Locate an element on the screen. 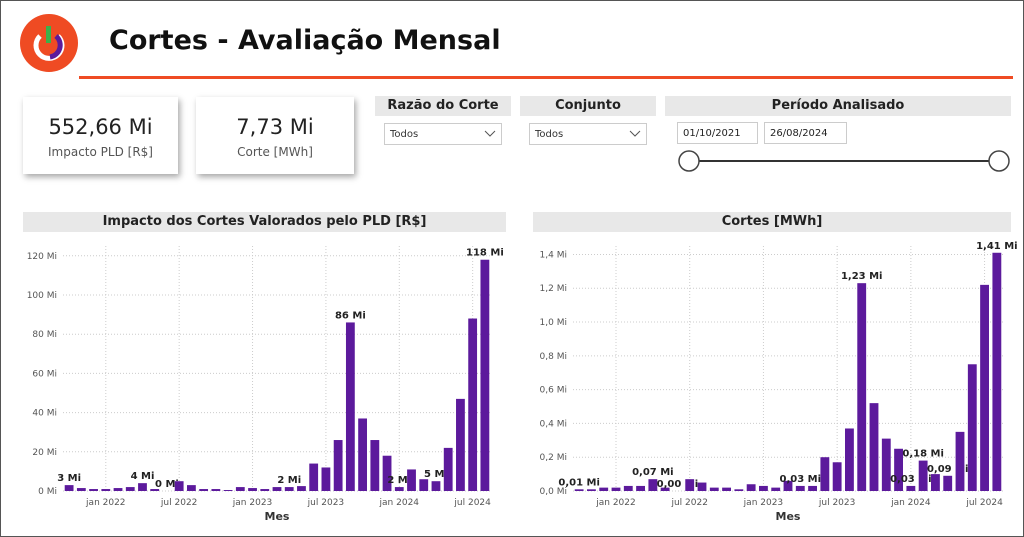  data-label: 0,07 Mi is located at coordinates (653, 472).